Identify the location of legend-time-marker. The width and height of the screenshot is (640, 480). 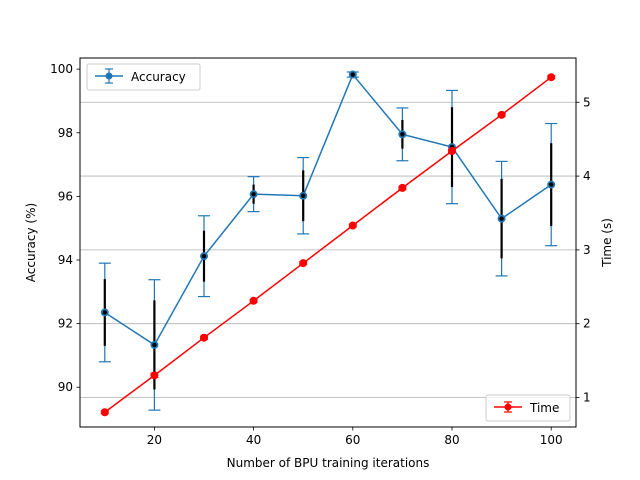
(508, 407).